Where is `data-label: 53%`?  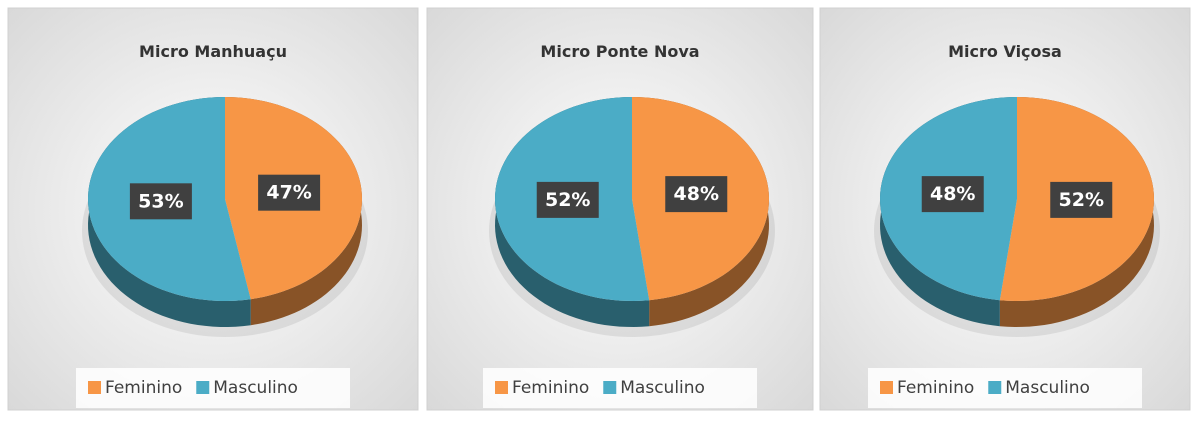
data-label: 53% is located at coordinates (160, 201).